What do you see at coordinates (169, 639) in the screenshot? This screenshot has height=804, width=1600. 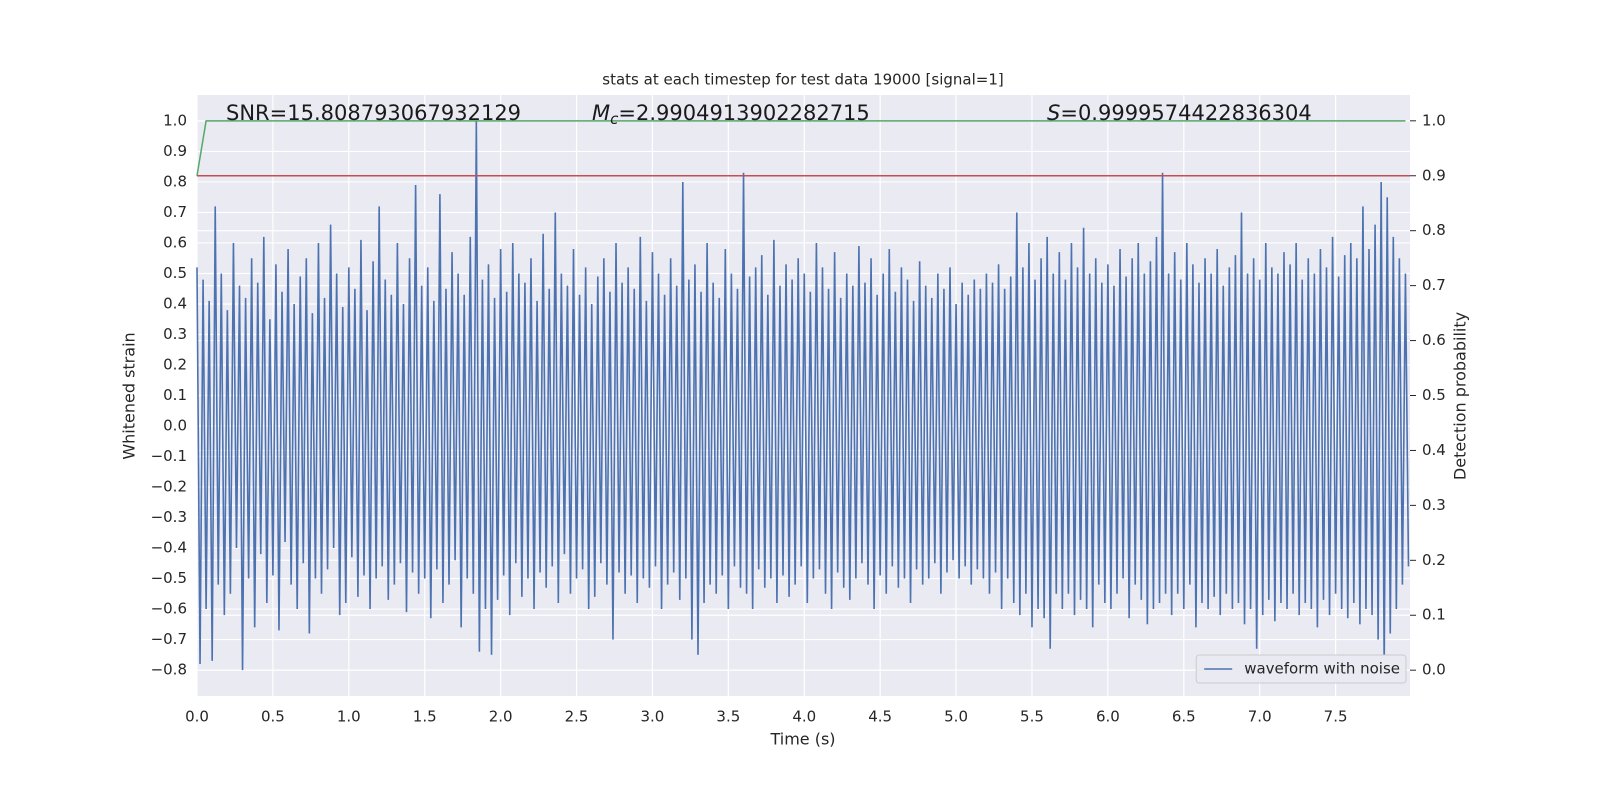 I see `y-tick-label: −0.7` at bounding box center [169, 639].